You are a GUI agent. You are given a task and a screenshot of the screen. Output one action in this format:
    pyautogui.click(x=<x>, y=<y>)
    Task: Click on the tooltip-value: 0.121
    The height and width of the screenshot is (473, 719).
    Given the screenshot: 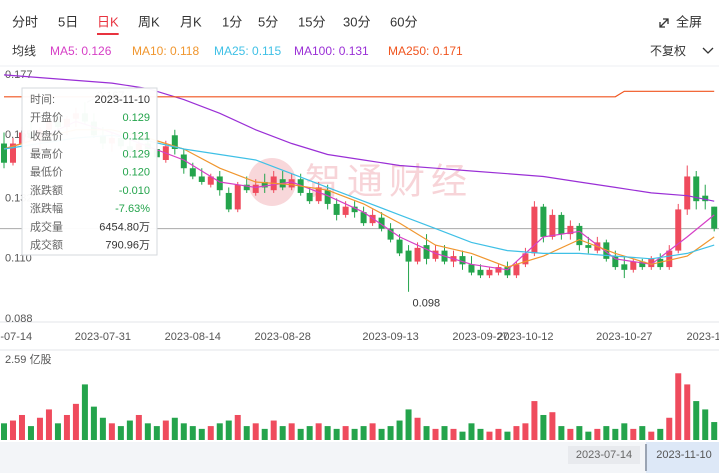 What is the action you would take?
    pyautogui.click(x=136, y=136)
    